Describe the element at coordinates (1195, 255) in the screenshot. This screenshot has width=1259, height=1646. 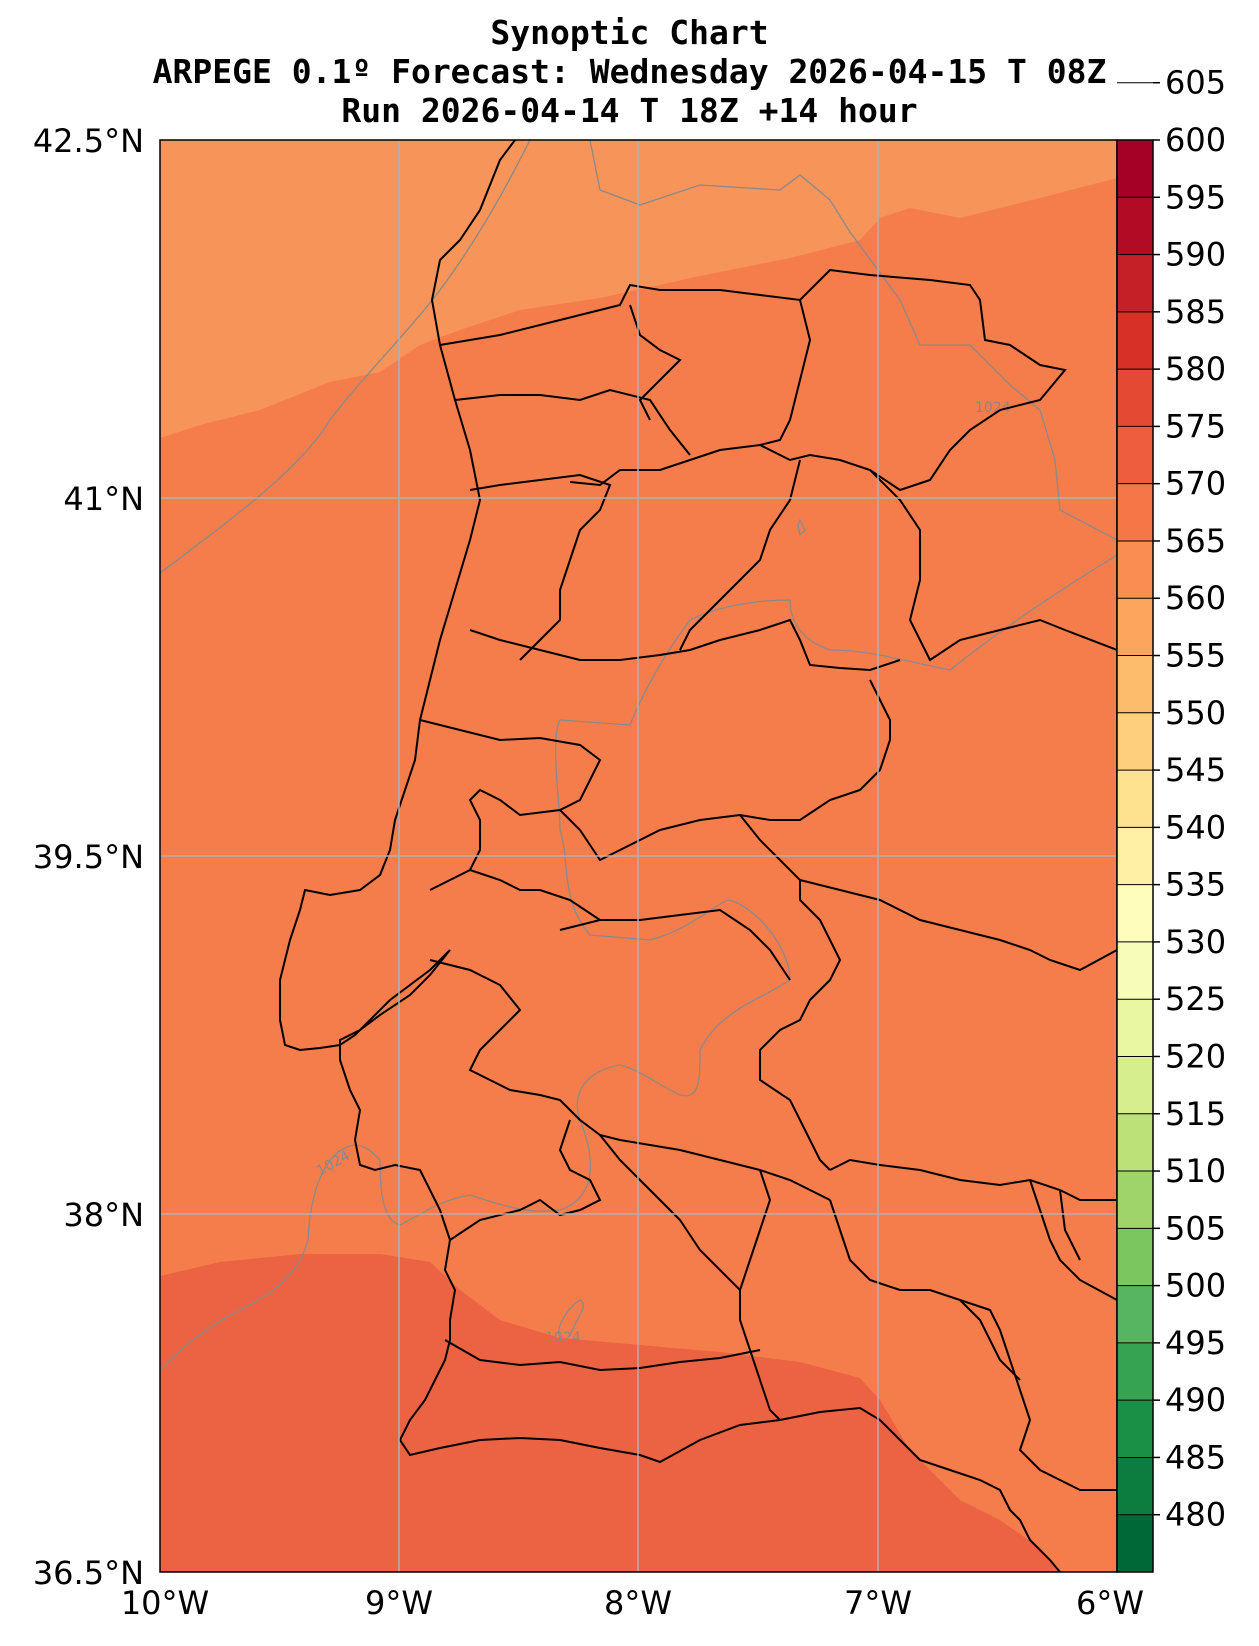
I see `colorbar-label: 590` at that location.